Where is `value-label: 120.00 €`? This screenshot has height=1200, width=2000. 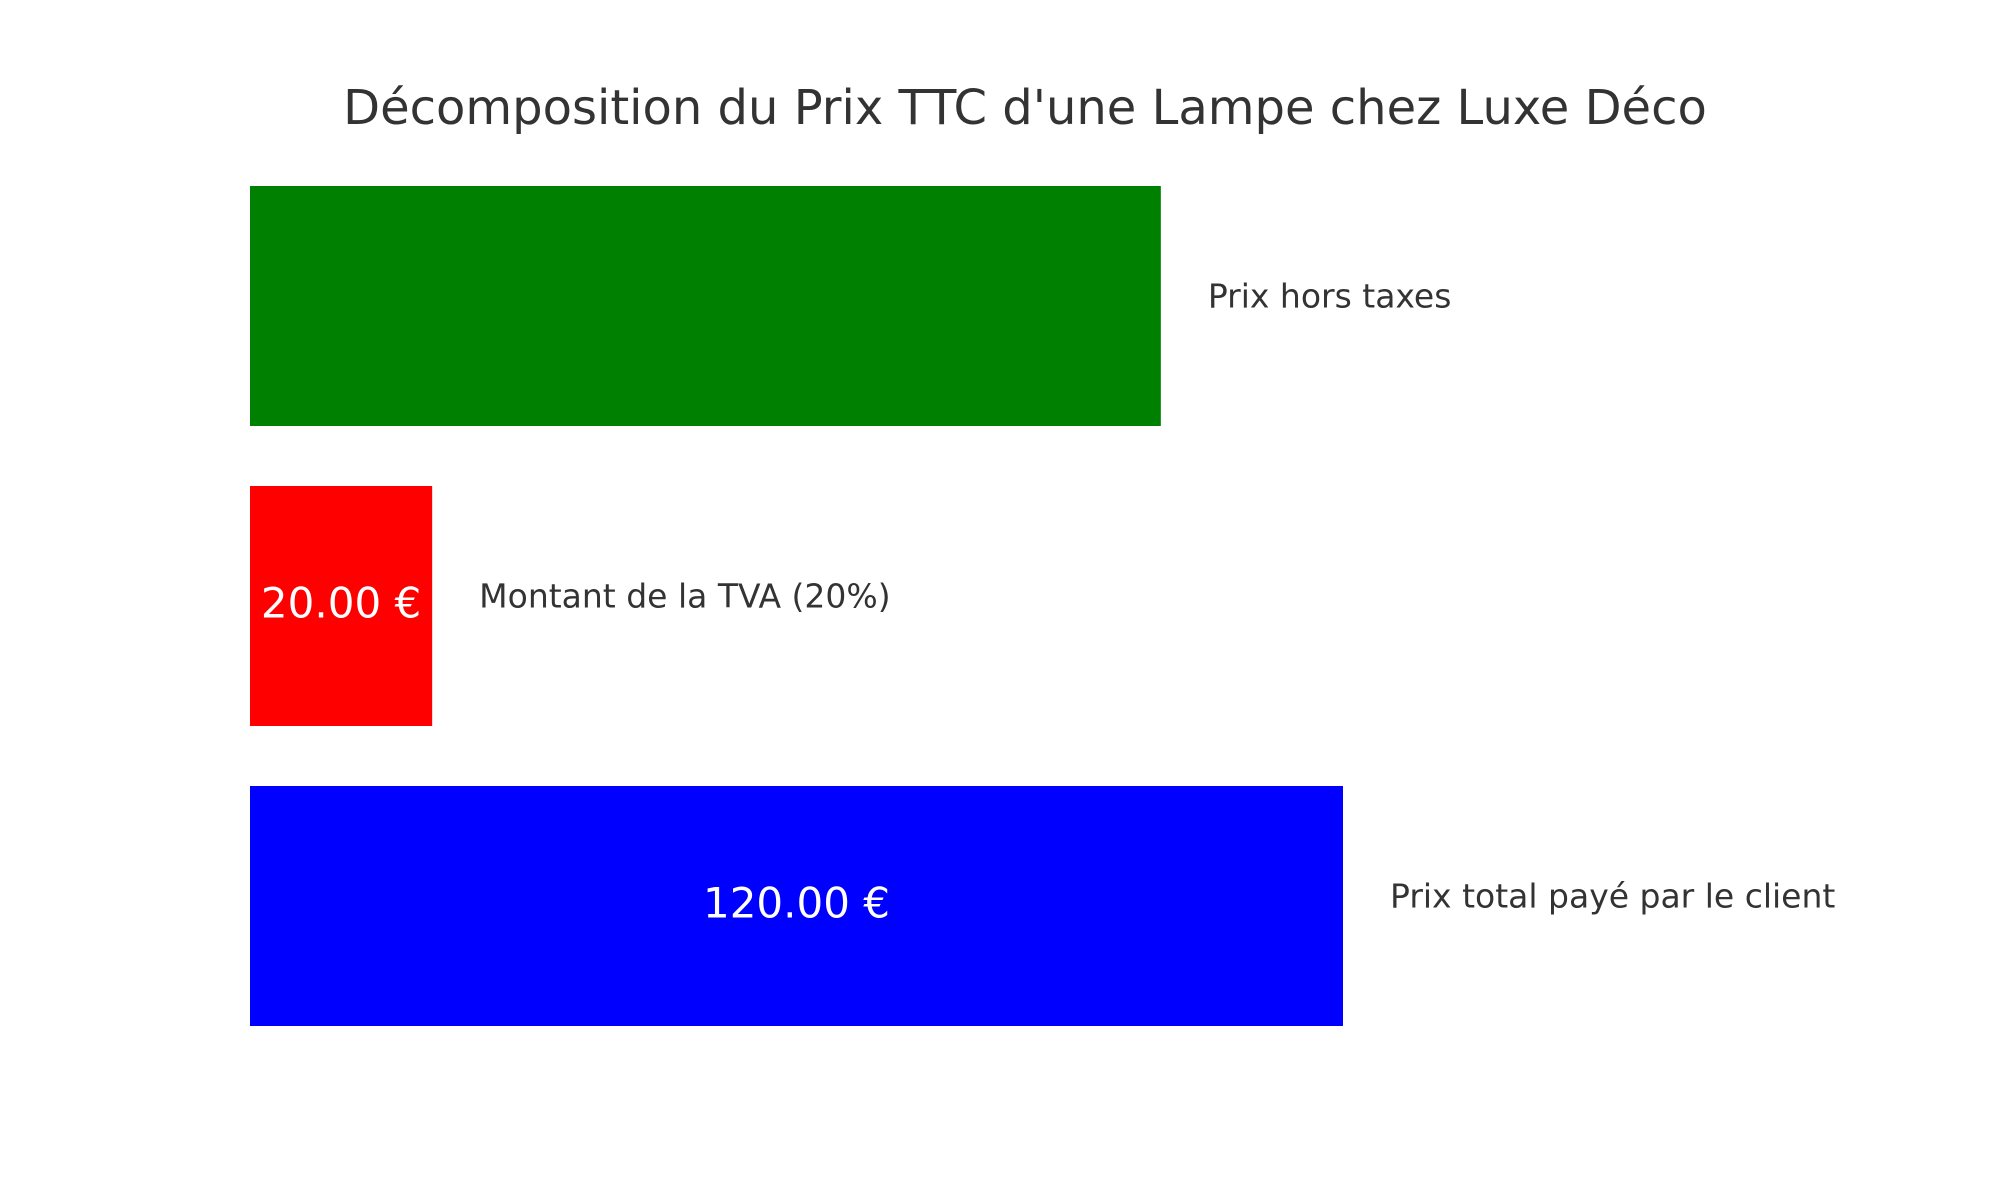
value-label: 120.00 € is located at coordinates (796, 903).